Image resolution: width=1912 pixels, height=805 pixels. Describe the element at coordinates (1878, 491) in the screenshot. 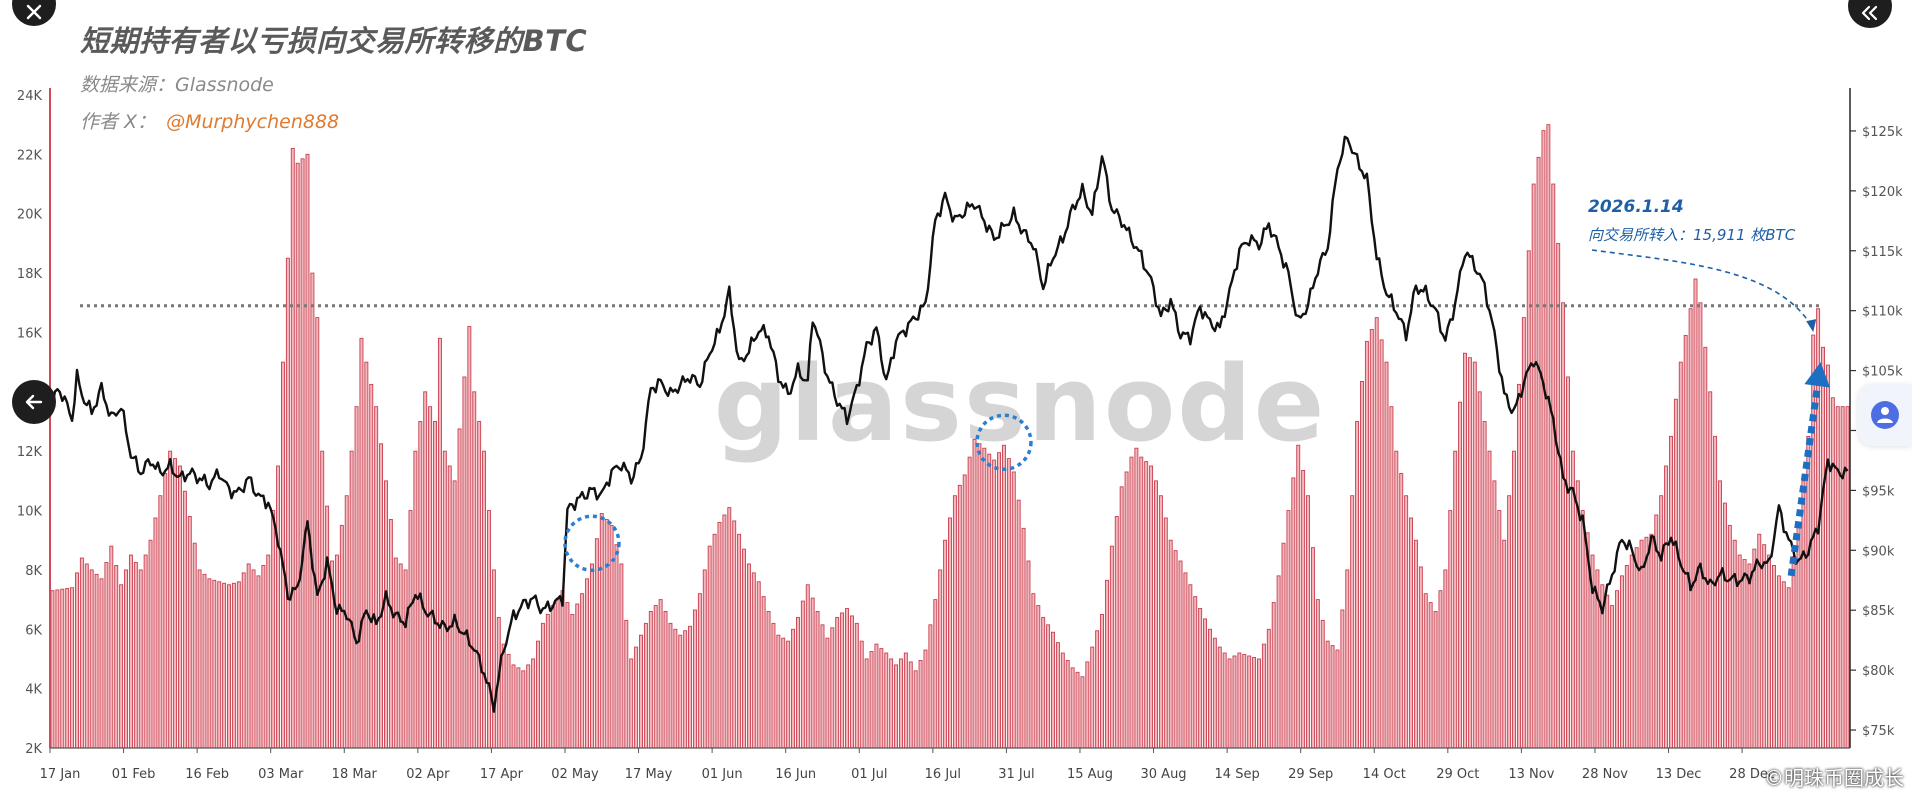

I see `right-tick-label: $95k` at that location.